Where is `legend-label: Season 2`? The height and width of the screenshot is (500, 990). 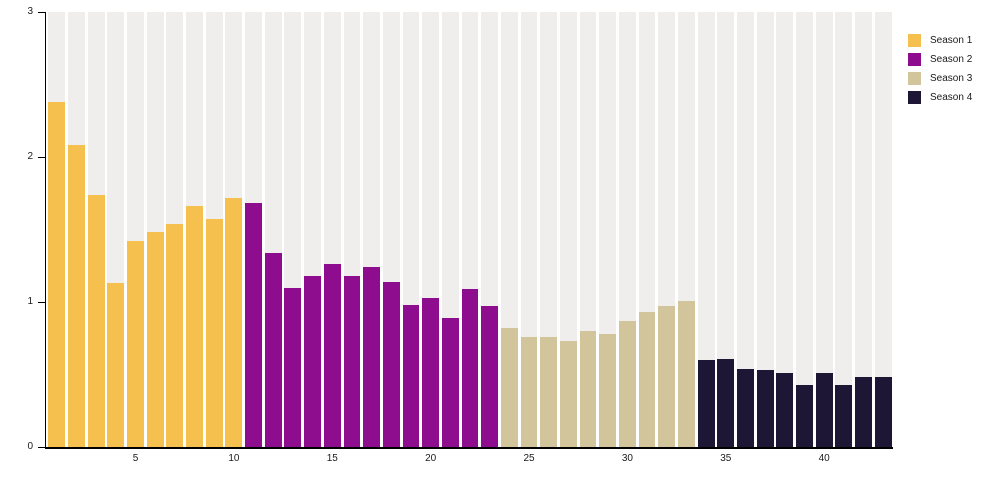
legend-label: Season 2 is located at coordinates (951, 59).